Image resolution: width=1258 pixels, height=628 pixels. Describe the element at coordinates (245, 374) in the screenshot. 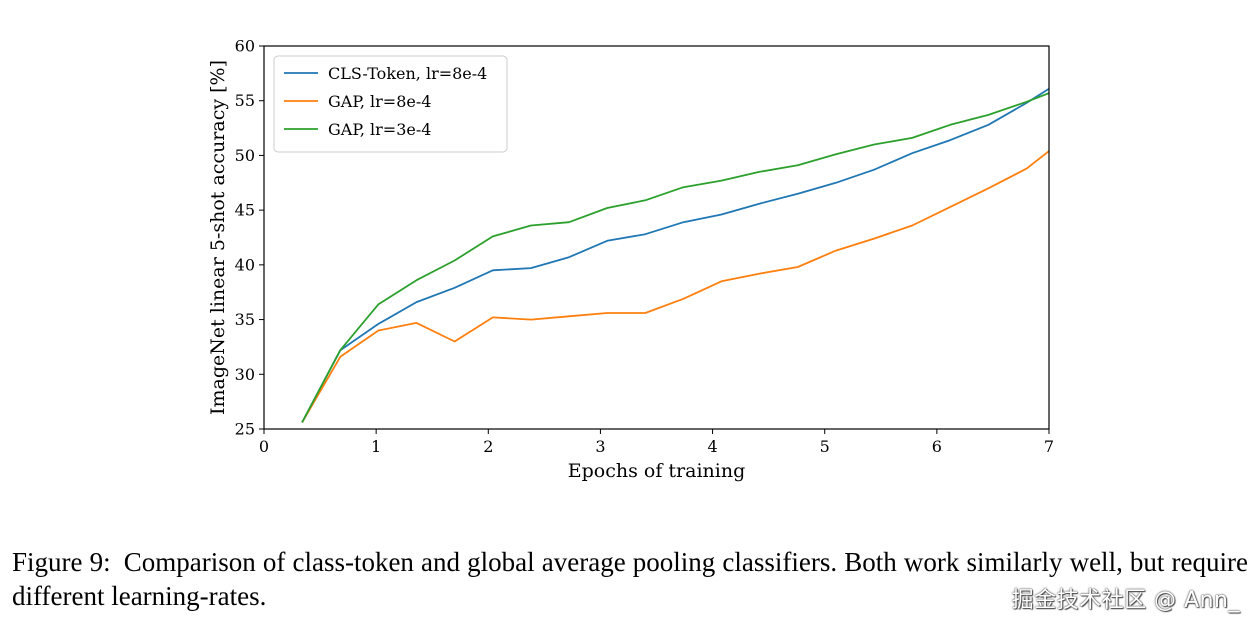

I see `y-tick-label: 30` at that location.